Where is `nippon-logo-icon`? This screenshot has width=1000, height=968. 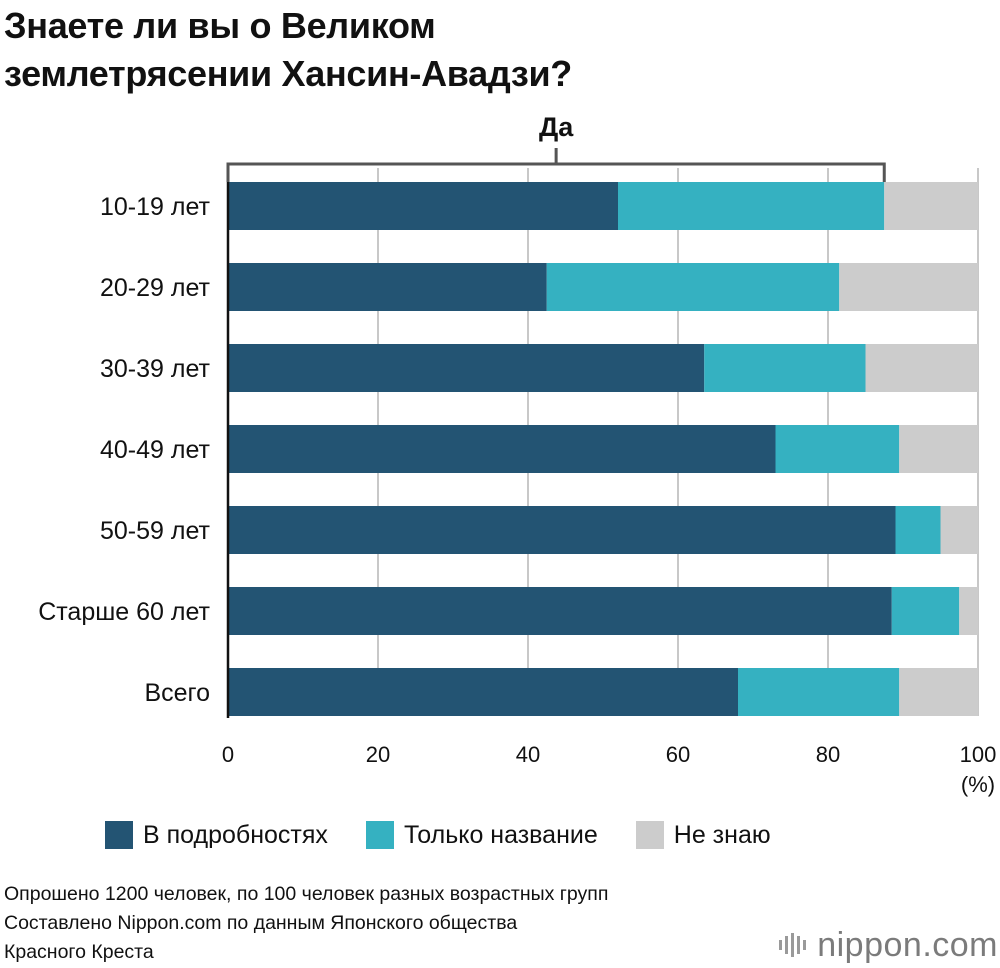 nippon-logo-icon is located at coordinates (794, 945).